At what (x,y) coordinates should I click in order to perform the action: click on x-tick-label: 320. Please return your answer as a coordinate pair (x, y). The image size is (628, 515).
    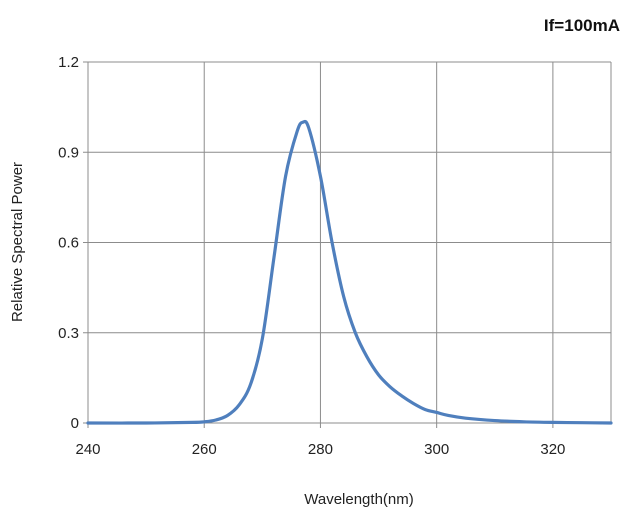
    Looking at the image, I should click on (552, 449).